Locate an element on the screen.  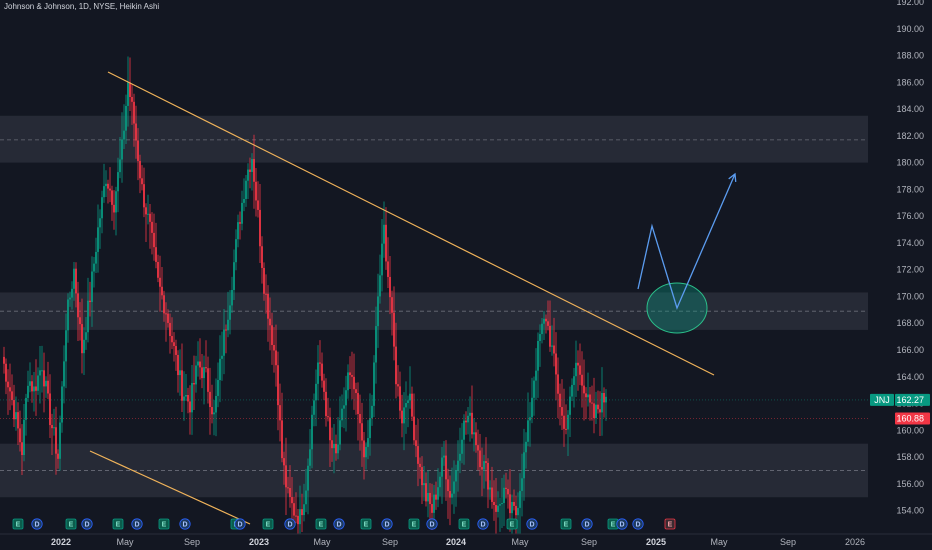
time-tick-label: May is located at coordinates (125, 542).